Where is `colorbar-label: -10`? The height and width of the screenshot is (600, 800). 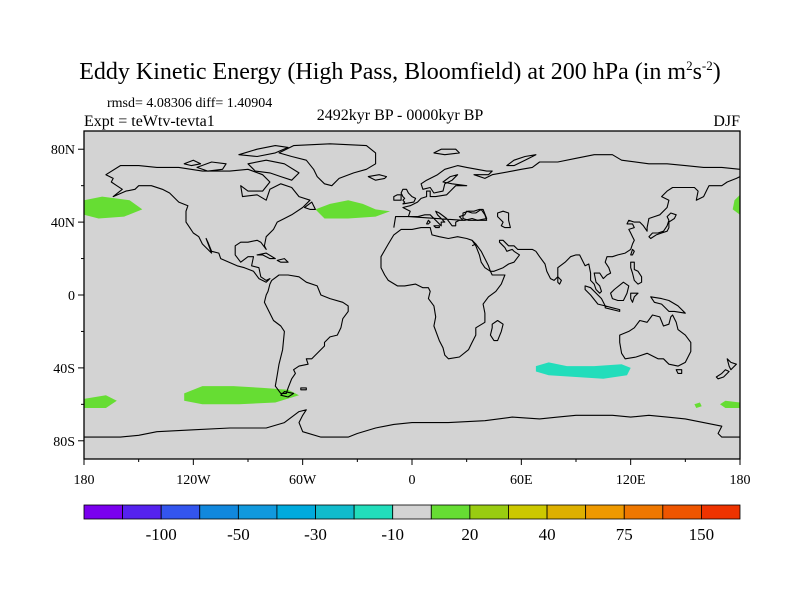 colorbar-label: -10 is located at coordinates (392, 534).